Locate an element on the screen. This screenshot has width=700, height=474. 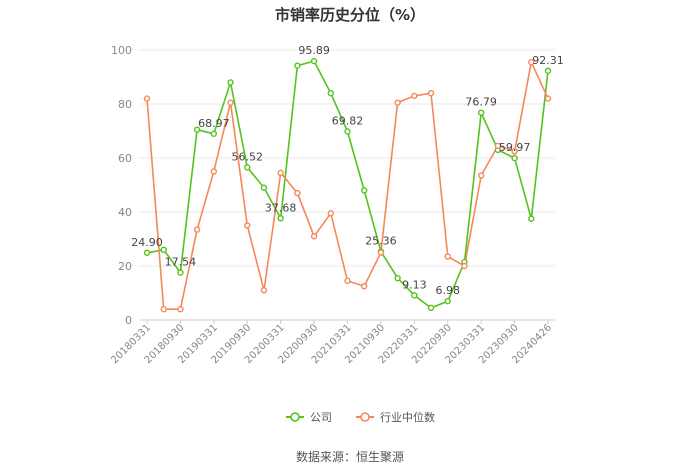
y-tick-label: 100 is located at coordinates (121, 50).